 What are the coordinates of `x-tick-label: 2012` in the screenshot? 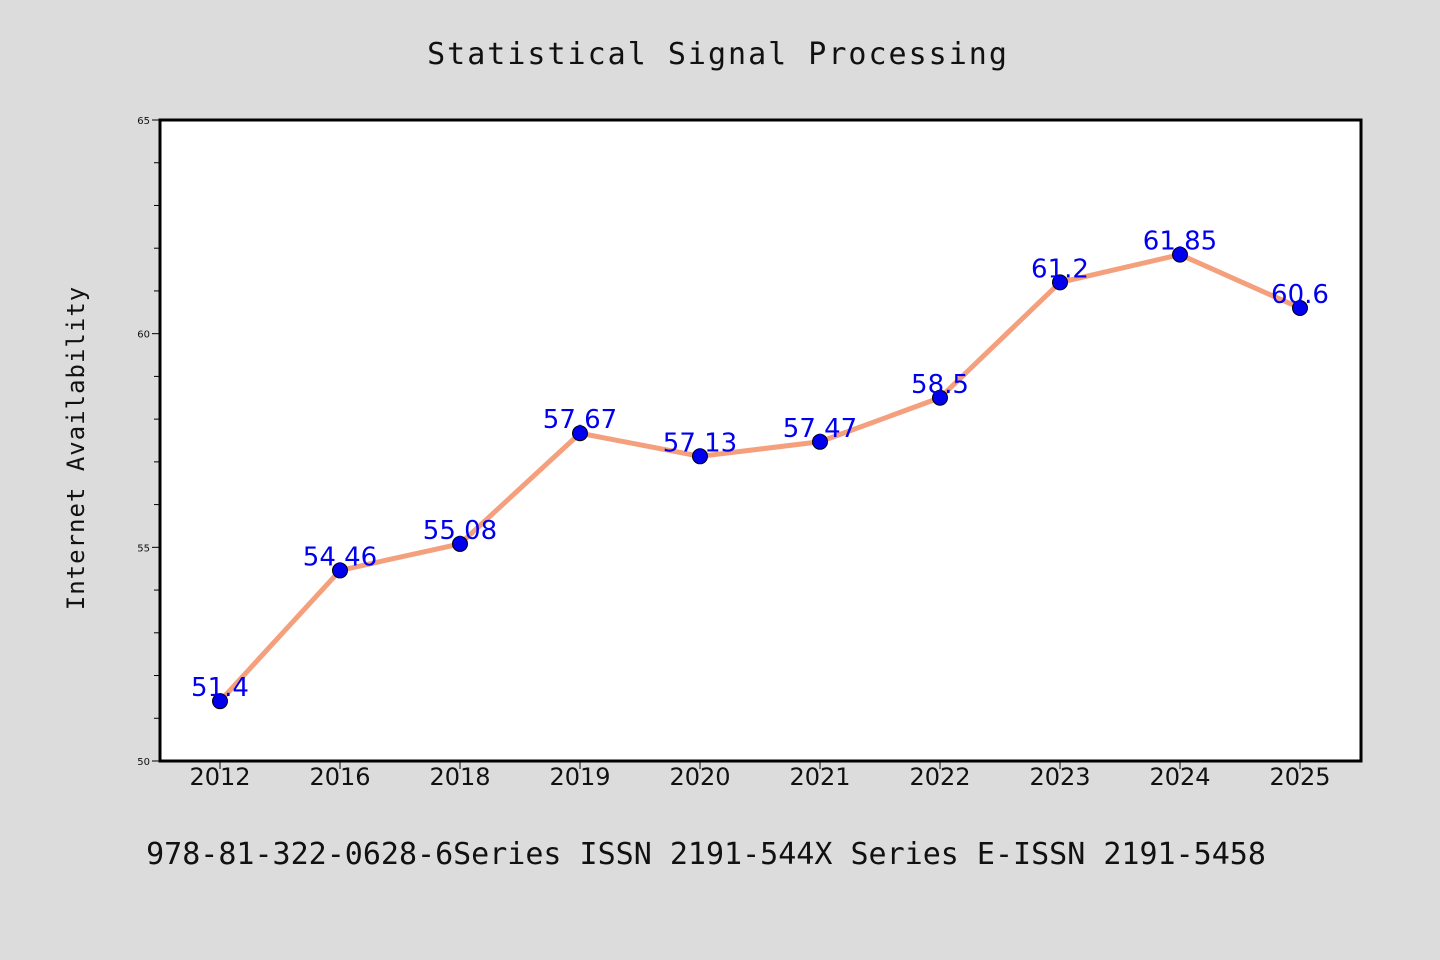 It's located at (219, 777).